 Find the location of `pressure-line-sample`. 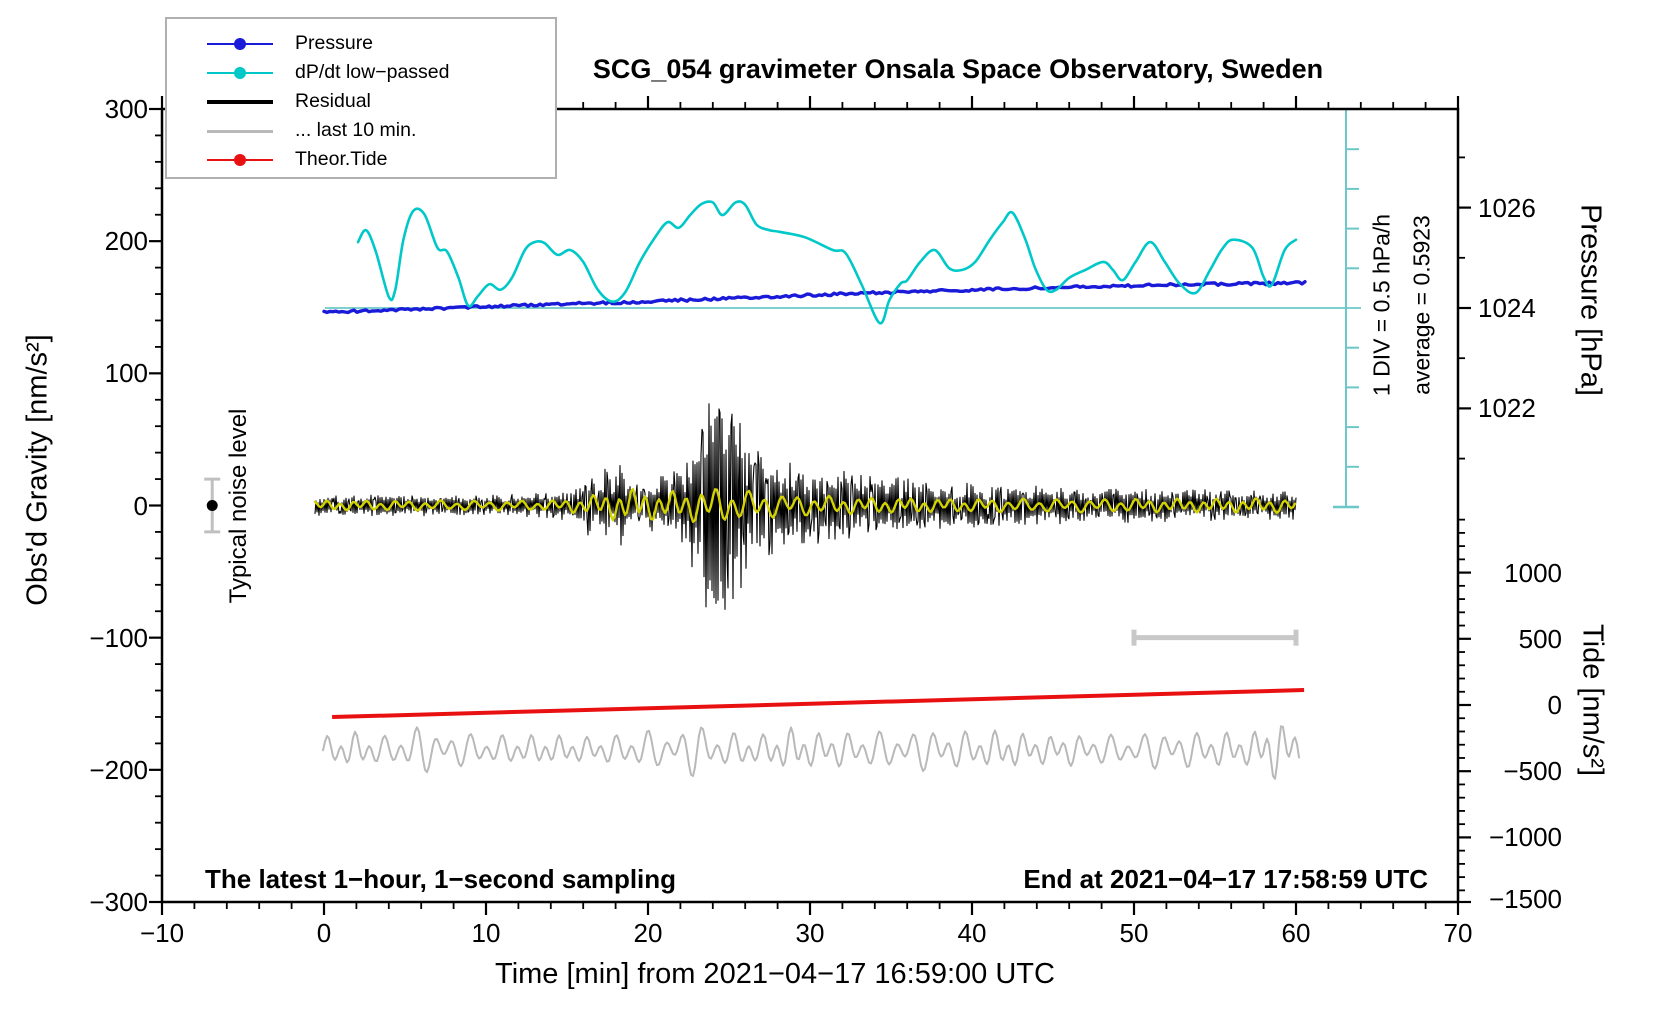

pressure-line-sample is located at coordinates (240, 44).